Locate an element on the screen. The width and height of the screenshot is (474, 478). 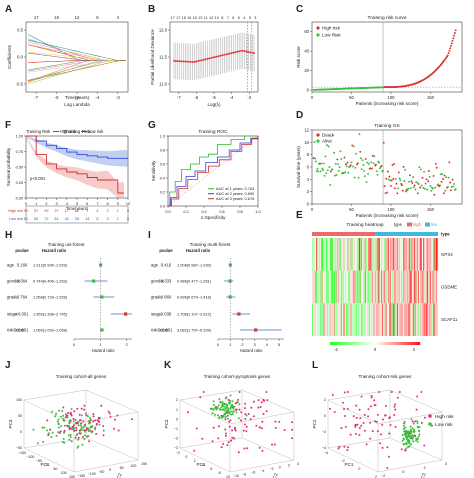
hr-marker is located at coordinates (101, 265).